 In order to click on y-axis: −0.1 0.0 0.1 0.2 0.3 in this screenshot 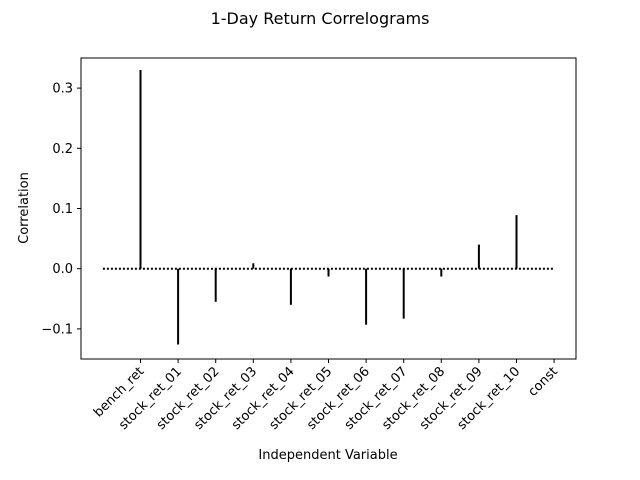, I will do `click(61, 209)`.